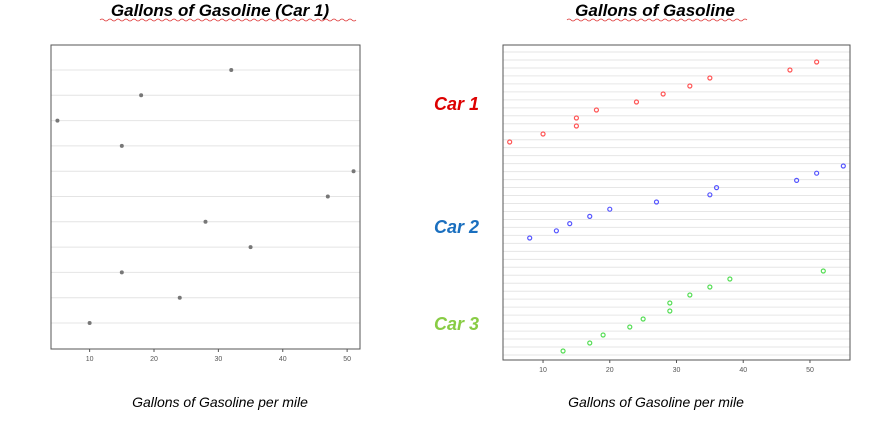  Describe the element at coordinates (656, 402) in the screenshot. I see `right-x-axis-label: Gallons of Gasoline per mile` at that location.